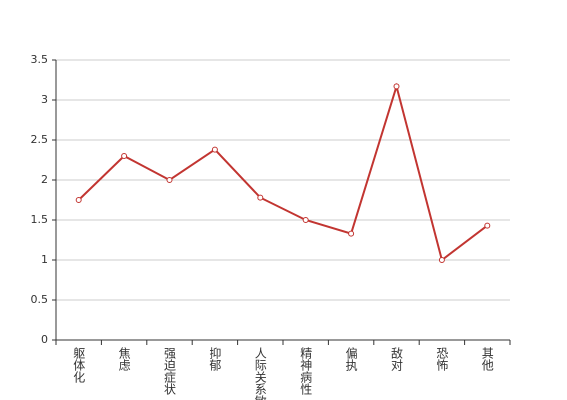 This screenshot has width=567, height=400. Describe the element at coordinates (40, 139) in the screenshot. I see `y-tick-label: 2.5` at that location.